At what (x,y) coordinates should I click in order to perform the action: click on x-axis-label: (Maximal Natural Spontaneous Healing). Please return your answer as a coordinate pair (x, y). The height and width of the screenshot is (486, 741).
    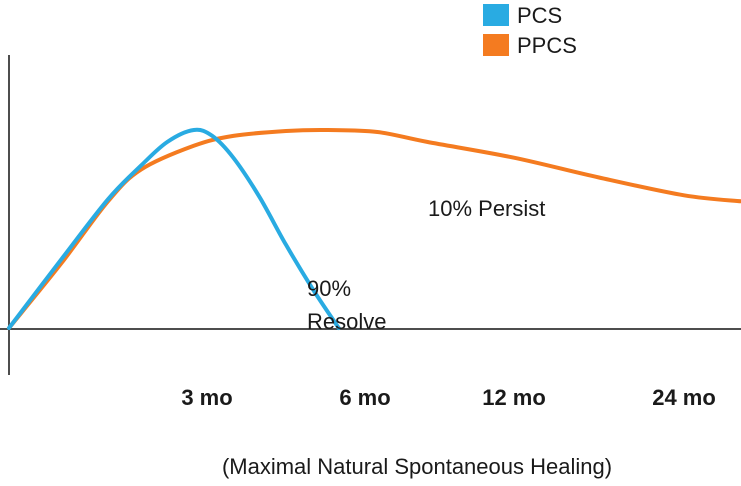
    Looking at the image, I should click on (417, 466).